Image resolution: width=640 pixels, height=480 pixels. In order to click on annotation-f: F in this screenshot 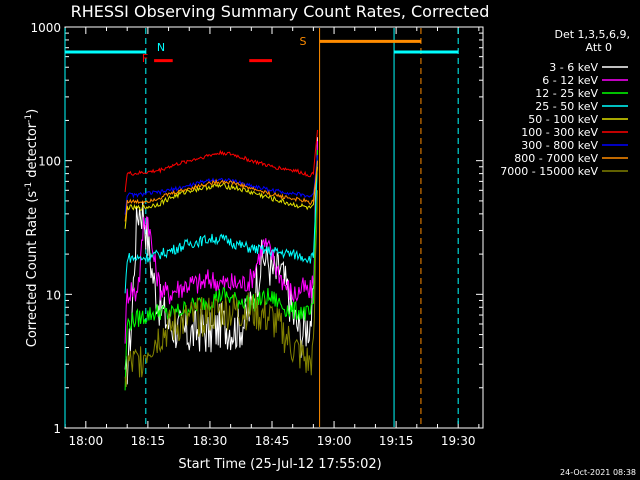, I will do `click(145, 58)`.